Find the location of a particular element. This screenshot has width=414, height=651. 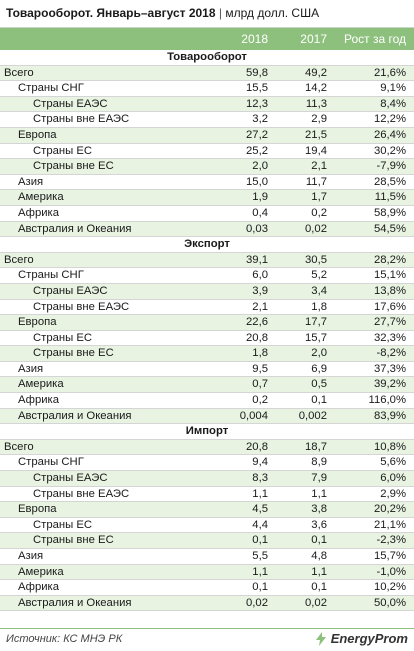

table-row: Азия 5,5 4,8 15,7% is located at coordinates (207, 557).